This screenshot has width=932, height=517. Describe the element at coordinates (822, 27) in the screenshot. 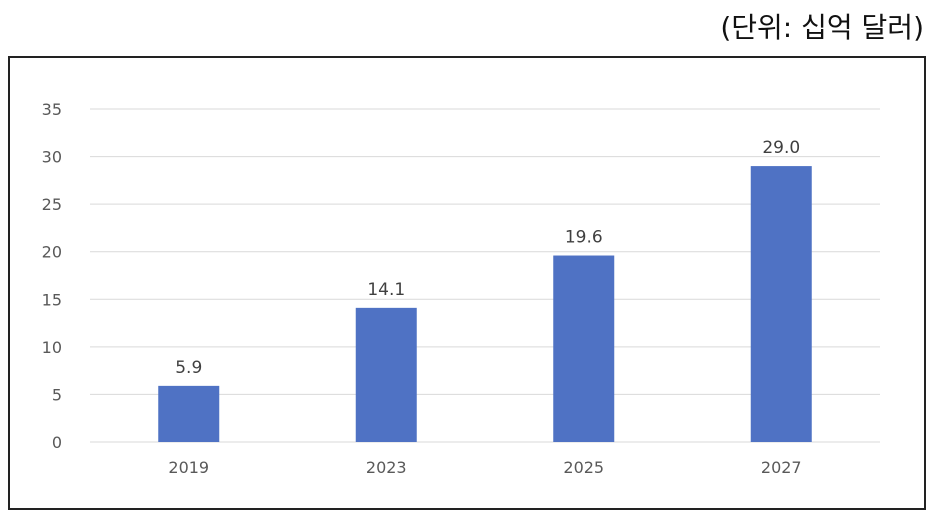

I see `unit-label: (단위: 십억 달러)` at that location.